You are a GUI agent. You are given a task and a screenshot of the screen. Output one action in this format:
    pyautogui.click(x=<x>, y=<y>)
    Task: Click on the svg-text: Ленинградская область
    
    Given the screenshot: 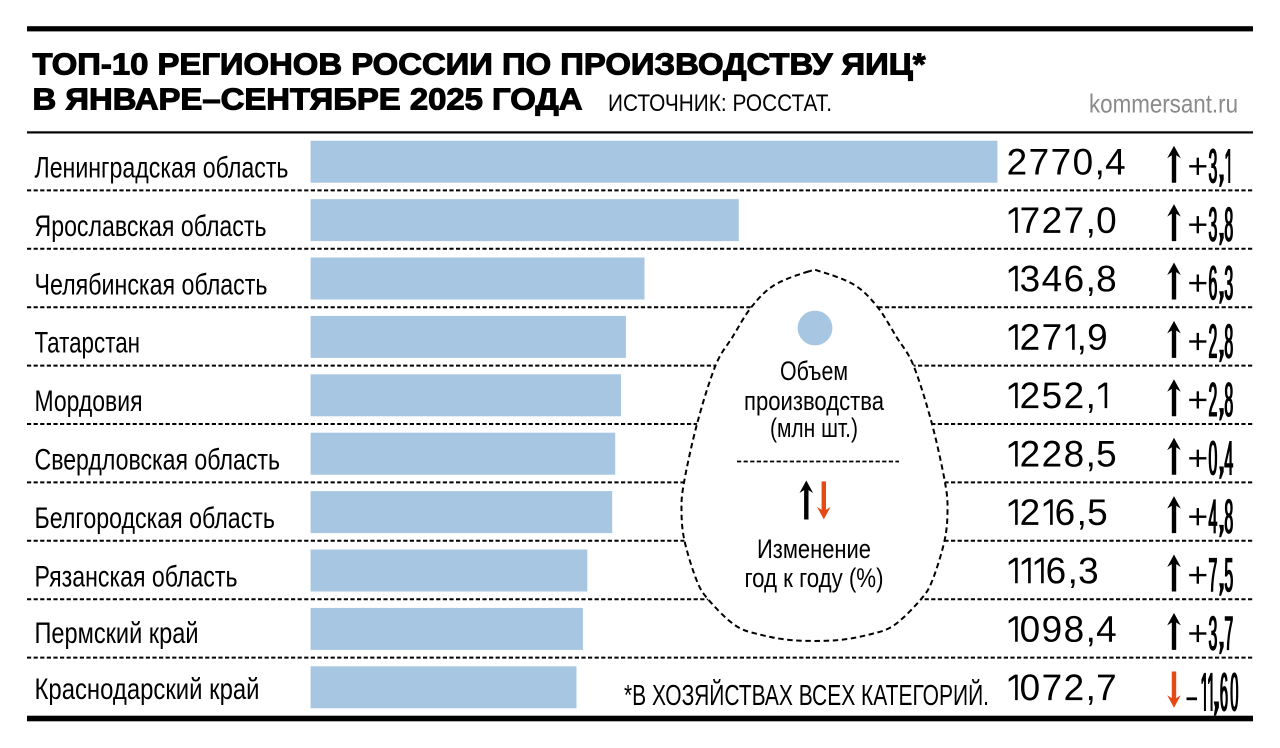 What is the action you would take?
    pyautogui.click(x=162, y=168)
    